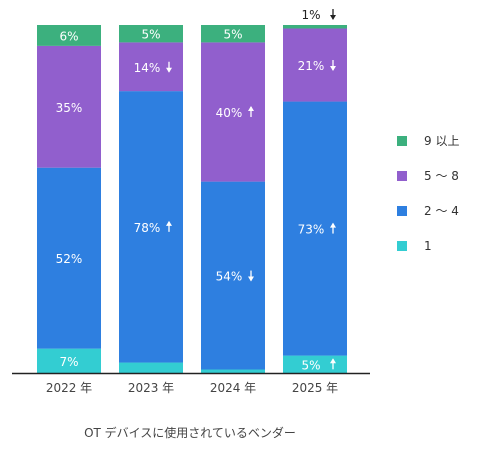 Image resolution: width=480 pixels, height=449 pixels. I want to click on data-label: 35%, so click(69, 108).